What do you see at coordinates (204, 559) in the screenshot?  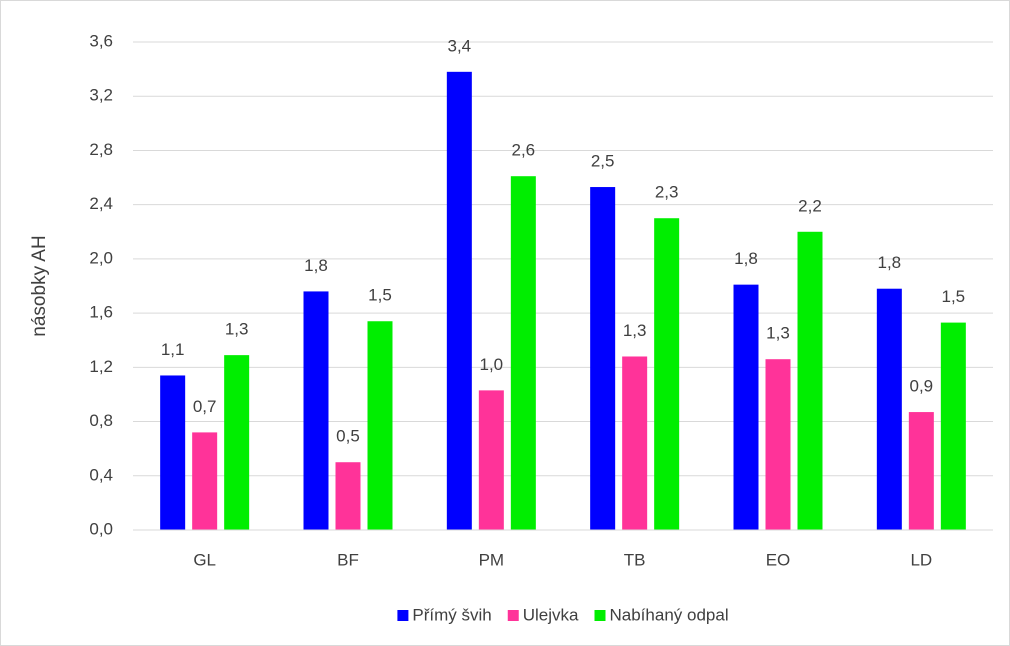 I see `x-tick-label: GL` at bounding box center [204, 559].